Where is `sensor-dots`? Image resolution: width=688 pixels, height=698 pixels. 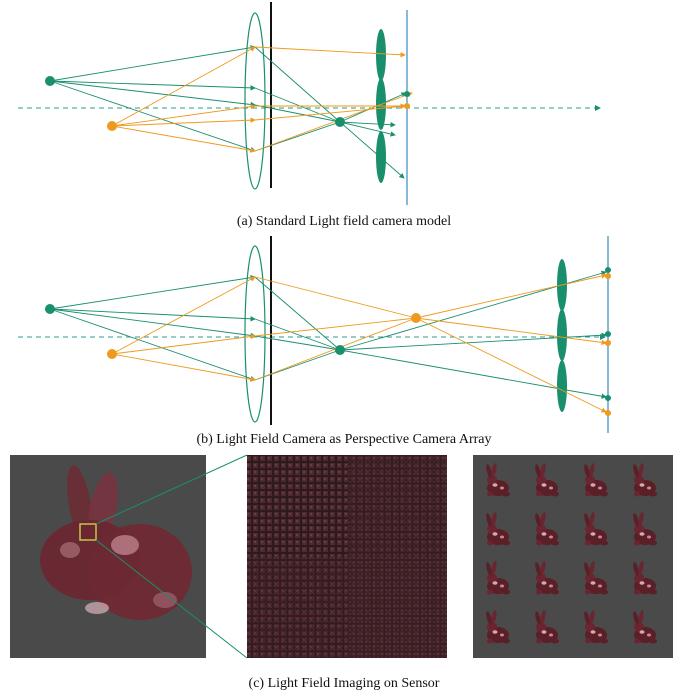 sensor-dots is located at coordinates (608, 341).